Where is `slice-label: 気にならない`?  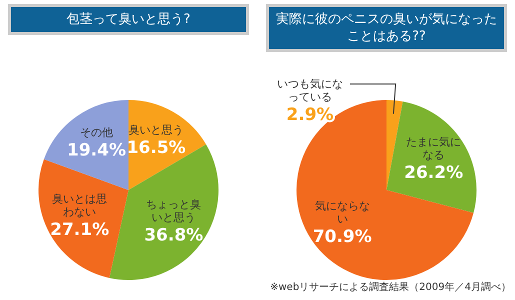
slice-label: 気にならない is located at coordinates (342, 212).